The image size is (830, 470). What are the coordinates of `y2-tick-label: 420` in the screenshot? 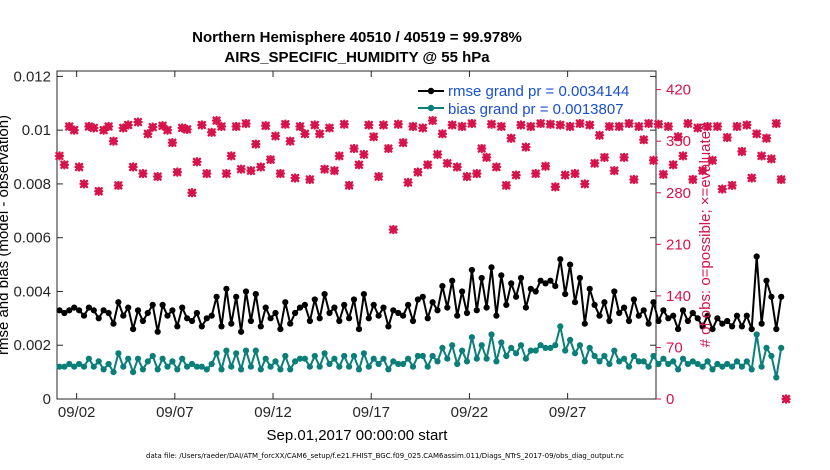 It's located at (678, 90).